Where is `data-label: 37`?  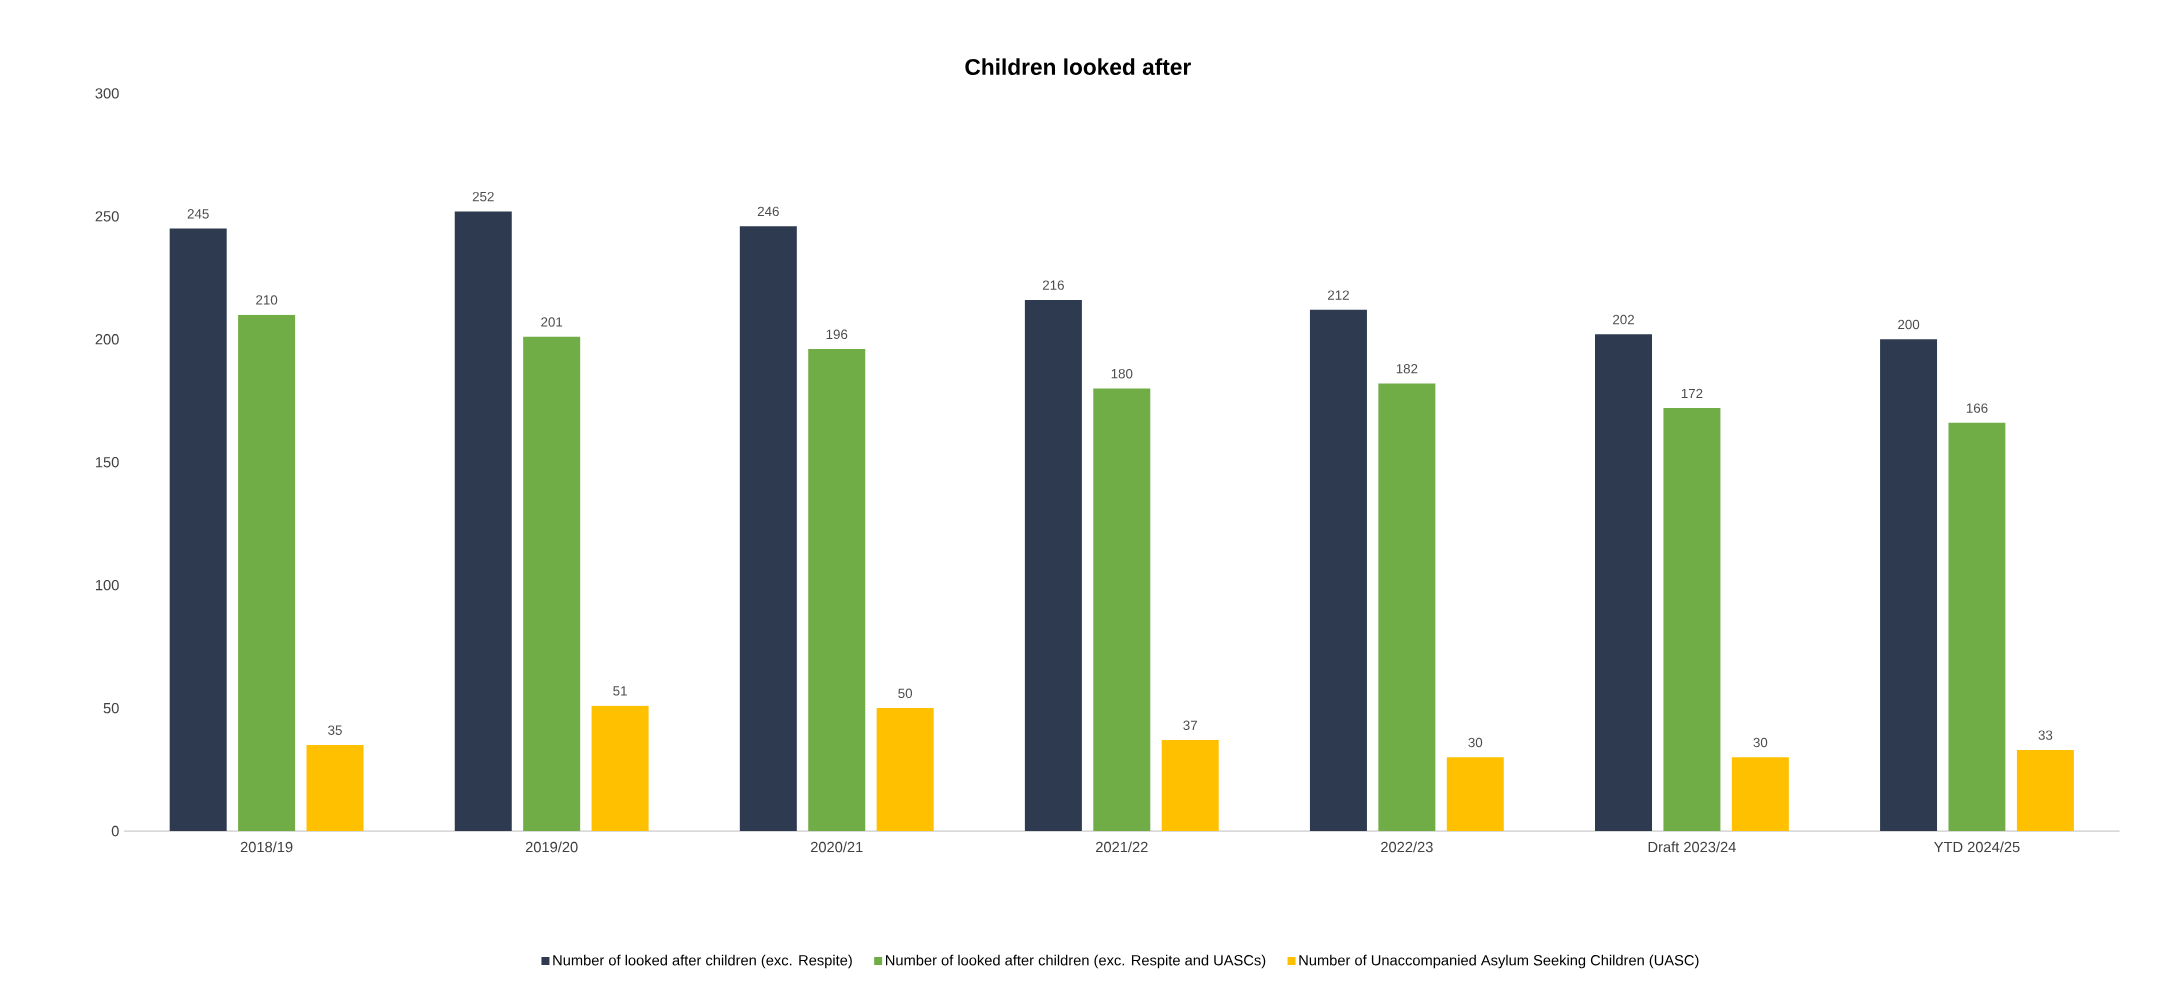 data-label: 37 is located at coordinates (1190, 725).